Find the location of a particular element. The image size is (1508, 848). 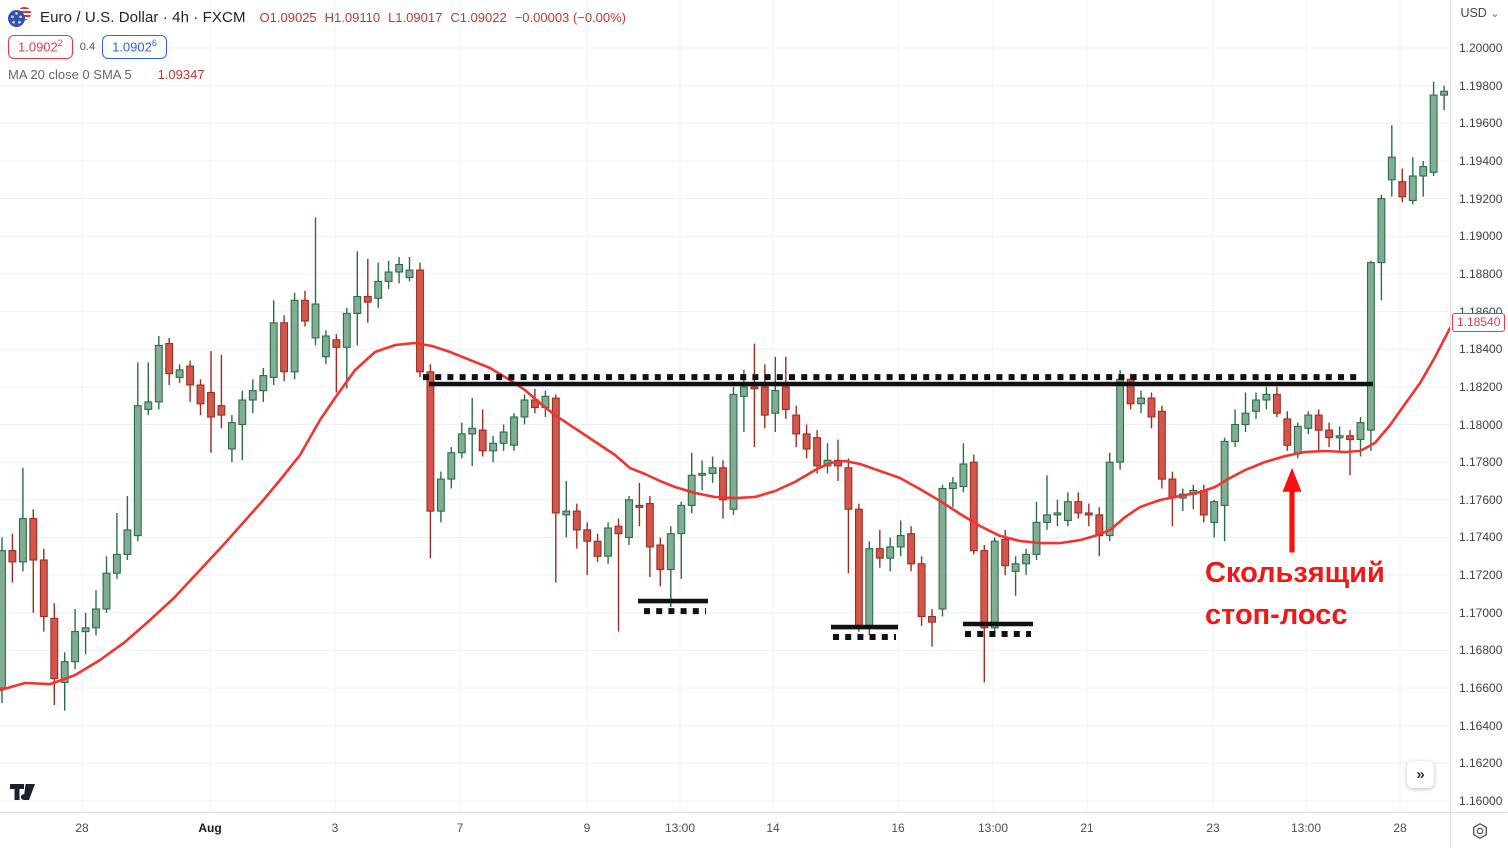

open-value: O1.09025 is located at coordinates (288, 17).